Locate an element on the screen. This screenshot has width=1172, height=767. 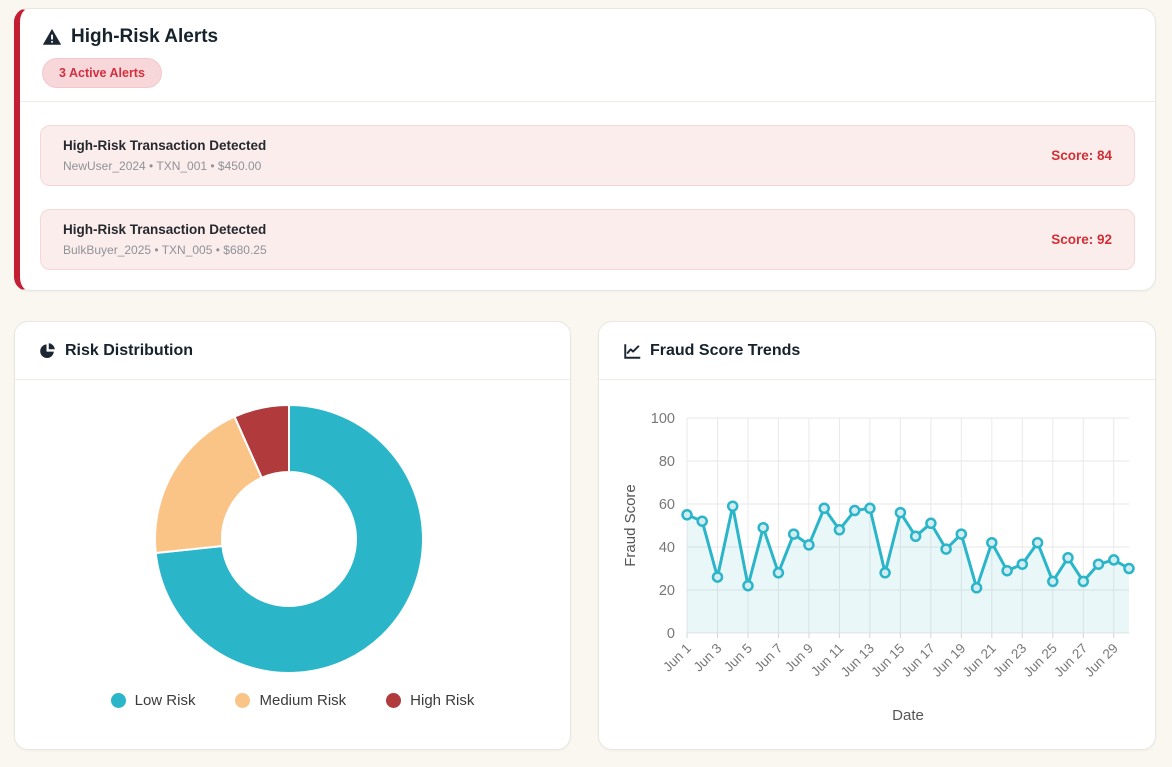
risk-card-header: Risk Distribution is located at coordinates (292, 351).